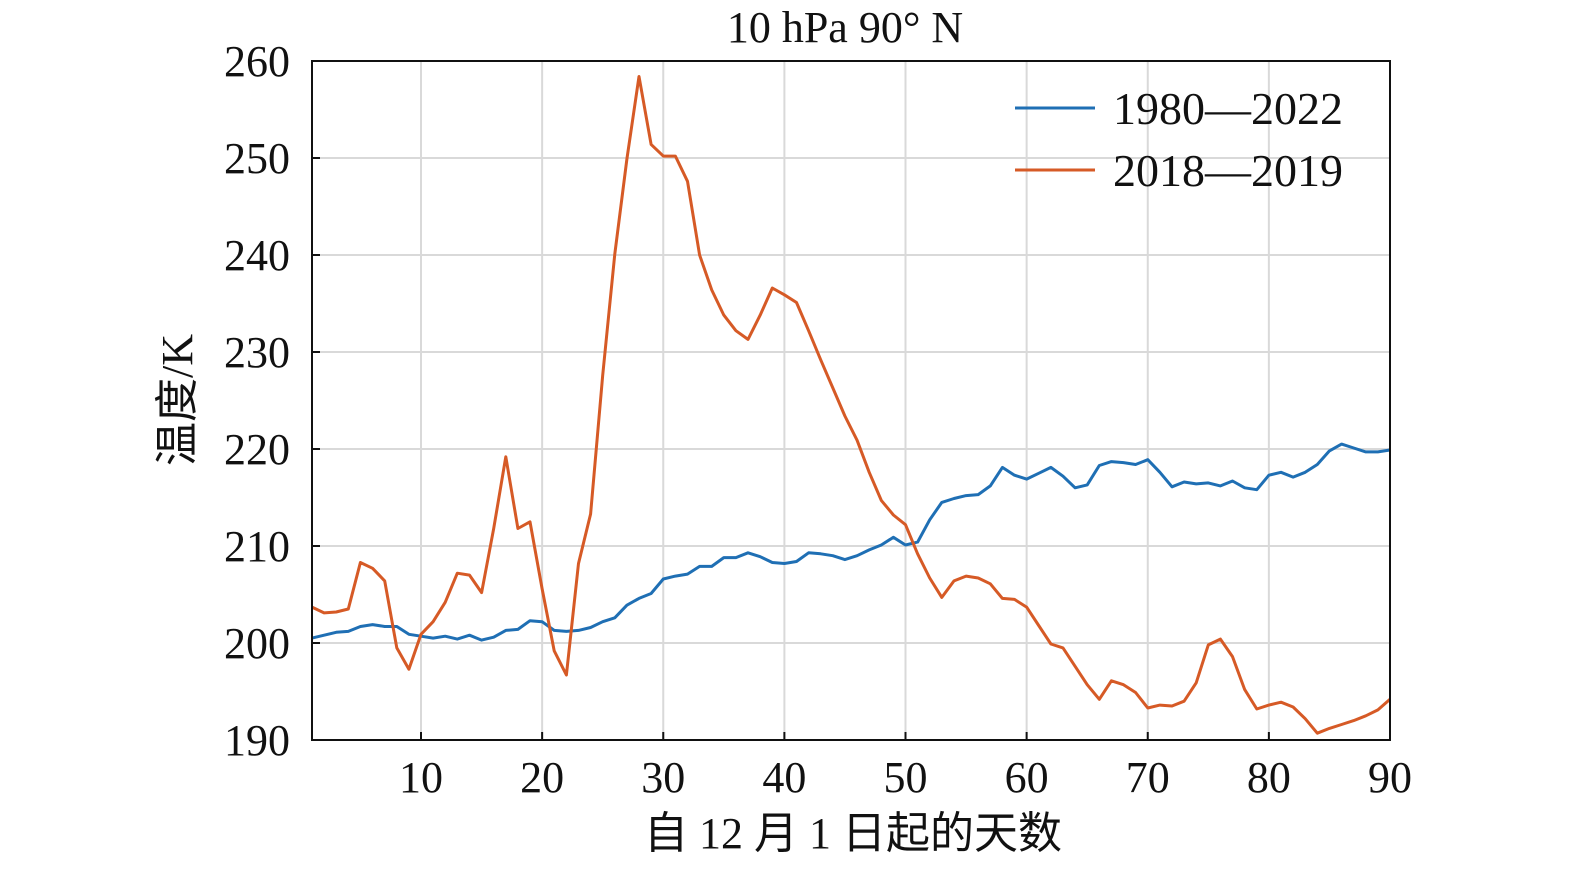  I want to click on x-tick-label: 40, so click(784, 777).